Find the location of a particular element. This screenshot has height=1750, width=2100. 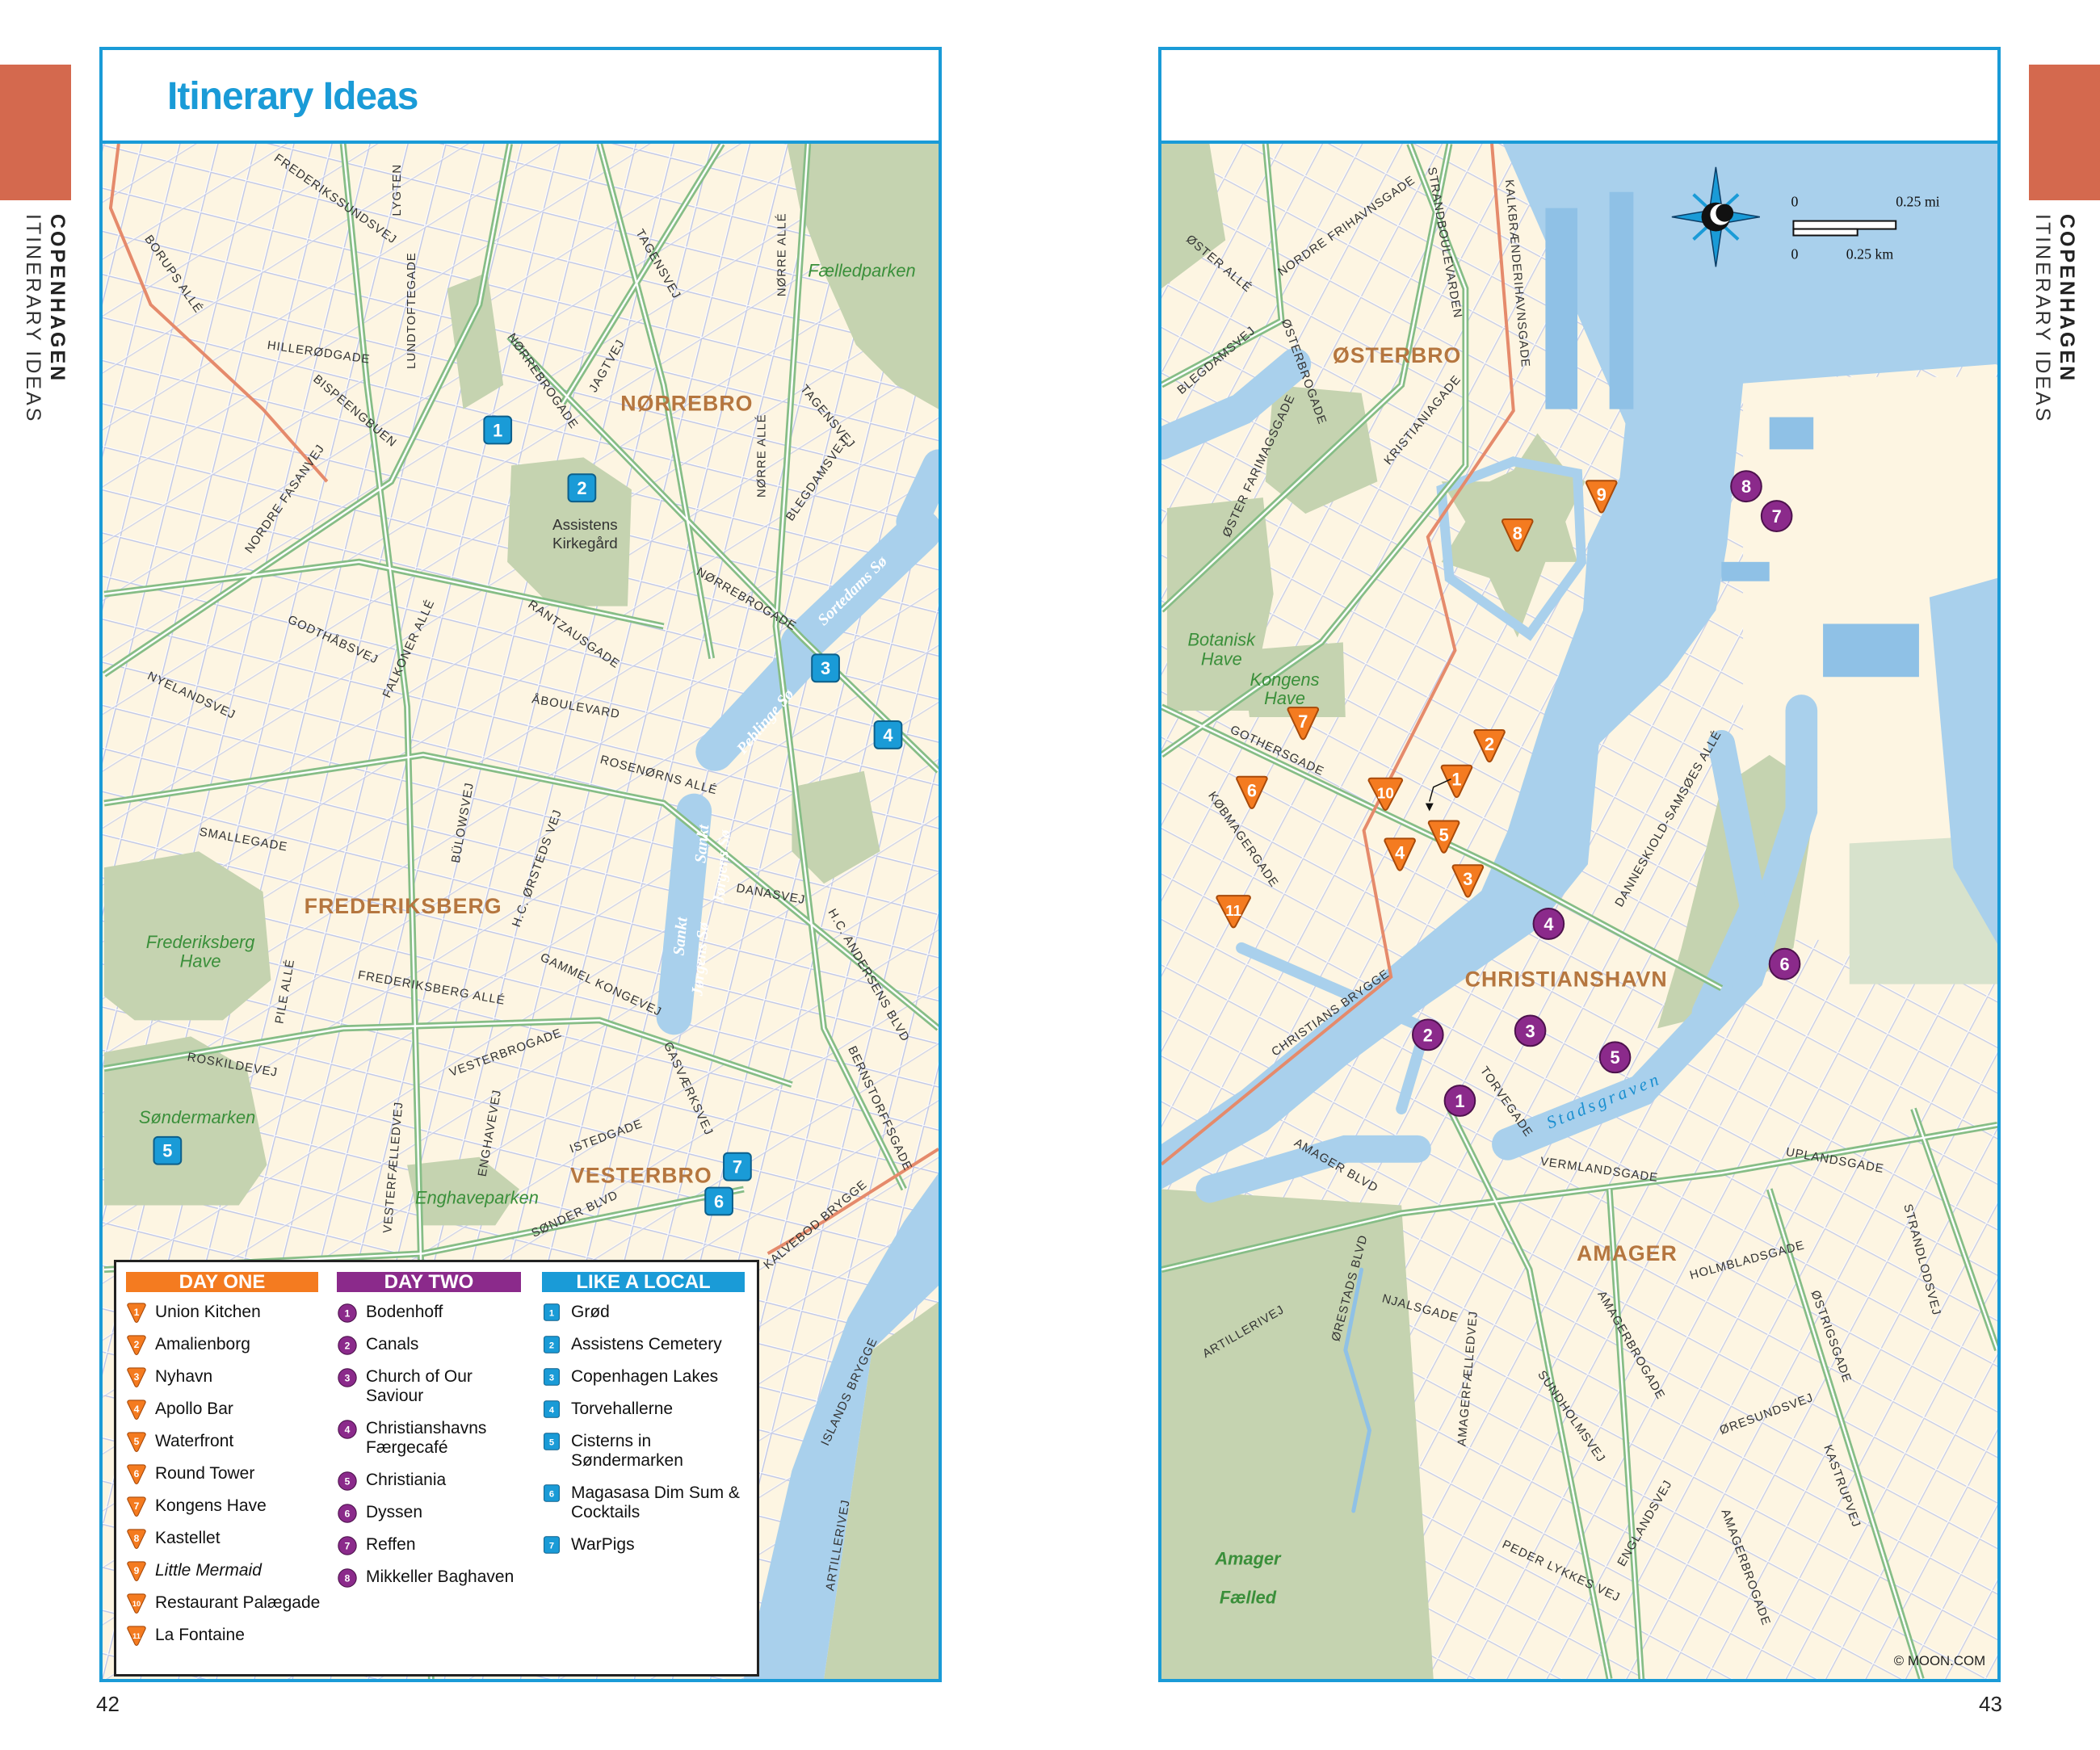

map-marker-like-a-local-1: 1 is located at coordinates (498, 430).